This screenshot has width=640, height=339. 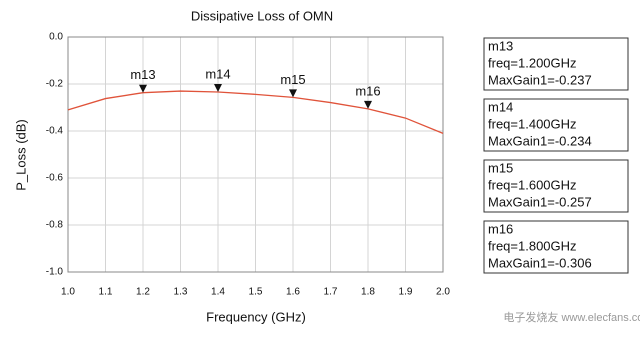 What do you see at coordinates (142, 74) in the screenshot?
I see `marker-label: m13` at bounding box center [142, 74].